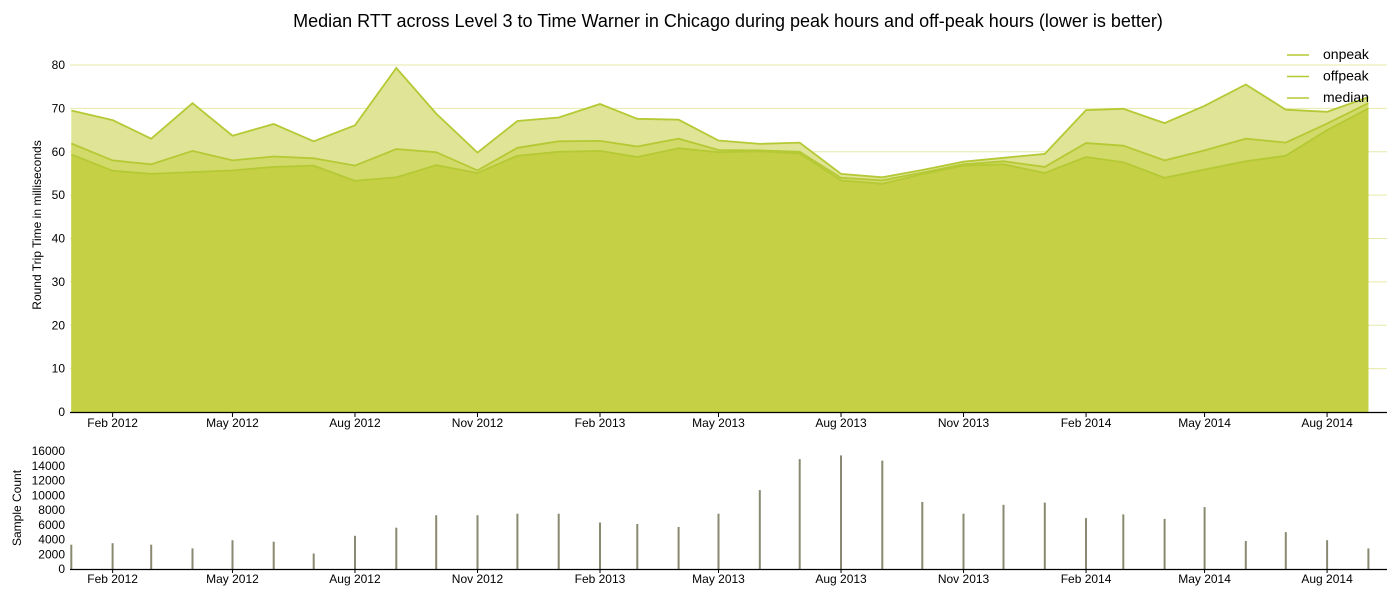 This screenshot has height=600, width=1400. Describe the element at coordinates (1327, 423) in the screenshot. I see `main-x-tick-label: Aug 2014` at that location.